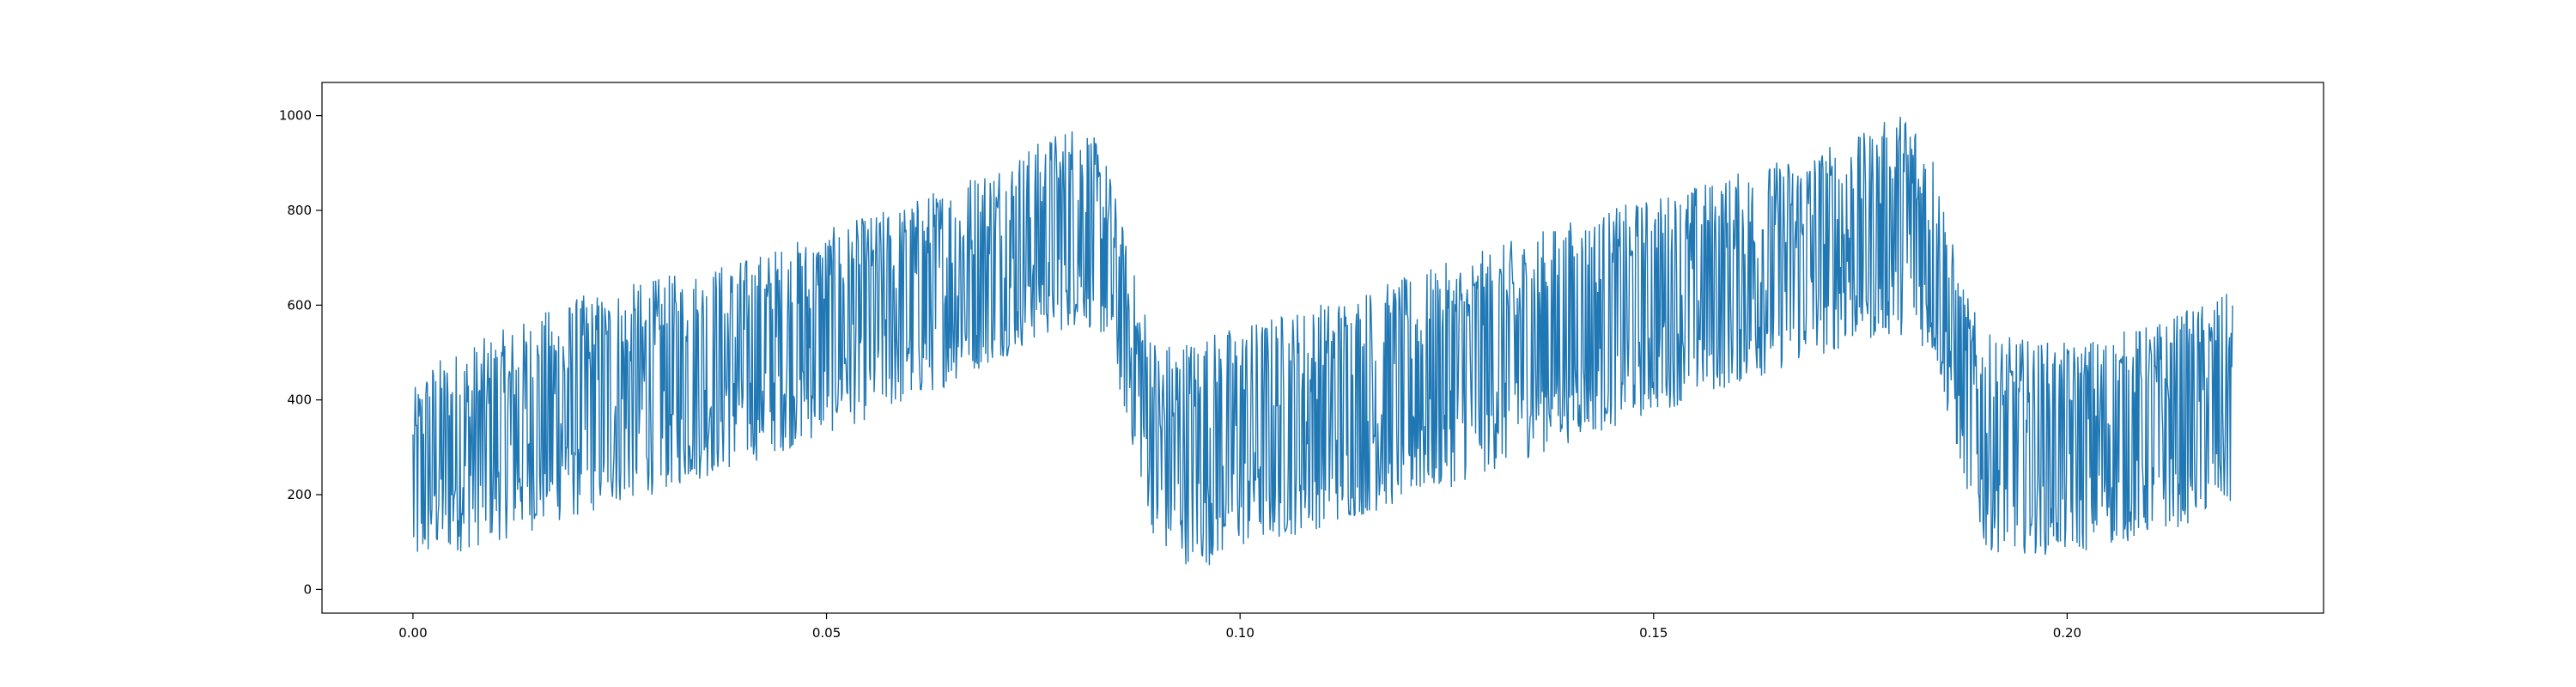 This screenshot has height=687, width=2576. What do you see at coordinates (300, 494) in the screenshot?
I see `y-tick-label: 200` at bounding box center [300, 494].